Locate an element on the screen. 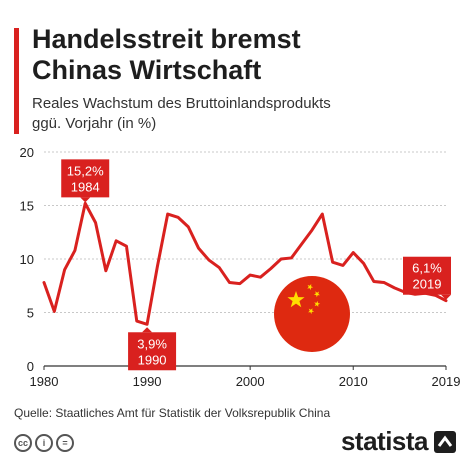  nd-icon: = is located at coordinates (65, 443).